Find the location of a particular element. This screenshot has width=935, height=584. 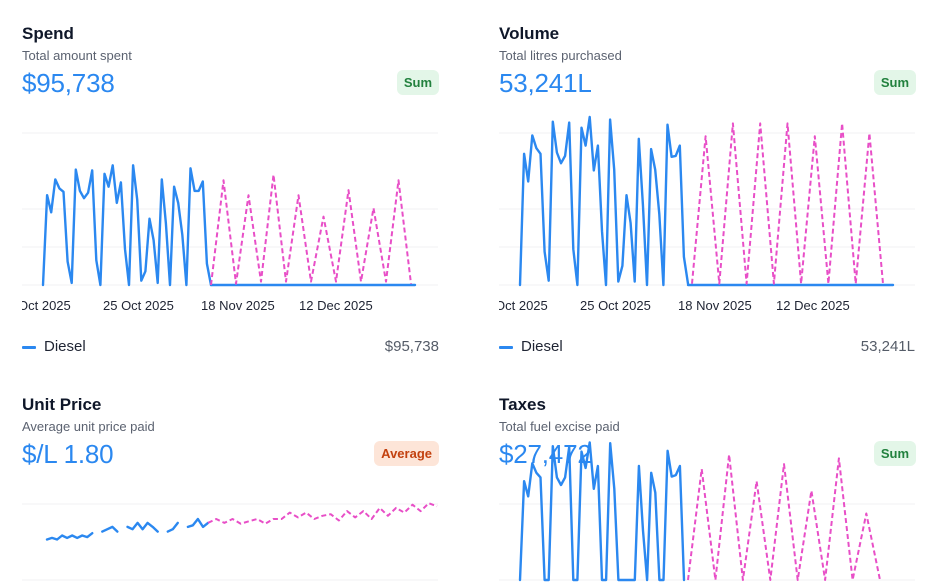

volume-legend-value: 53,241L is located at coordinates (887, 346).